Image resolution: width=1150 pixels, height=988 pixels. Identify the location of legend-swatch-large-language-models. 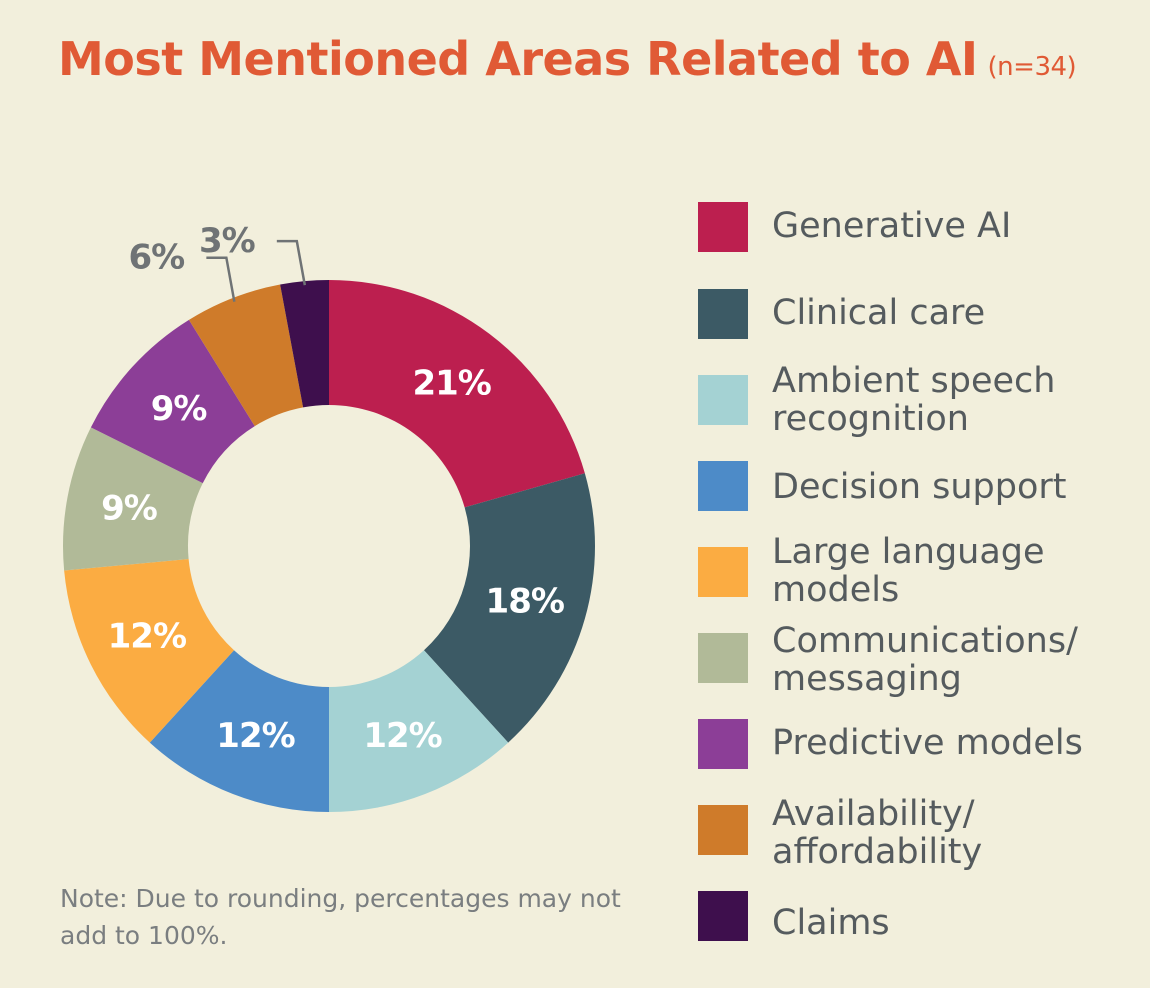
(723, 572).